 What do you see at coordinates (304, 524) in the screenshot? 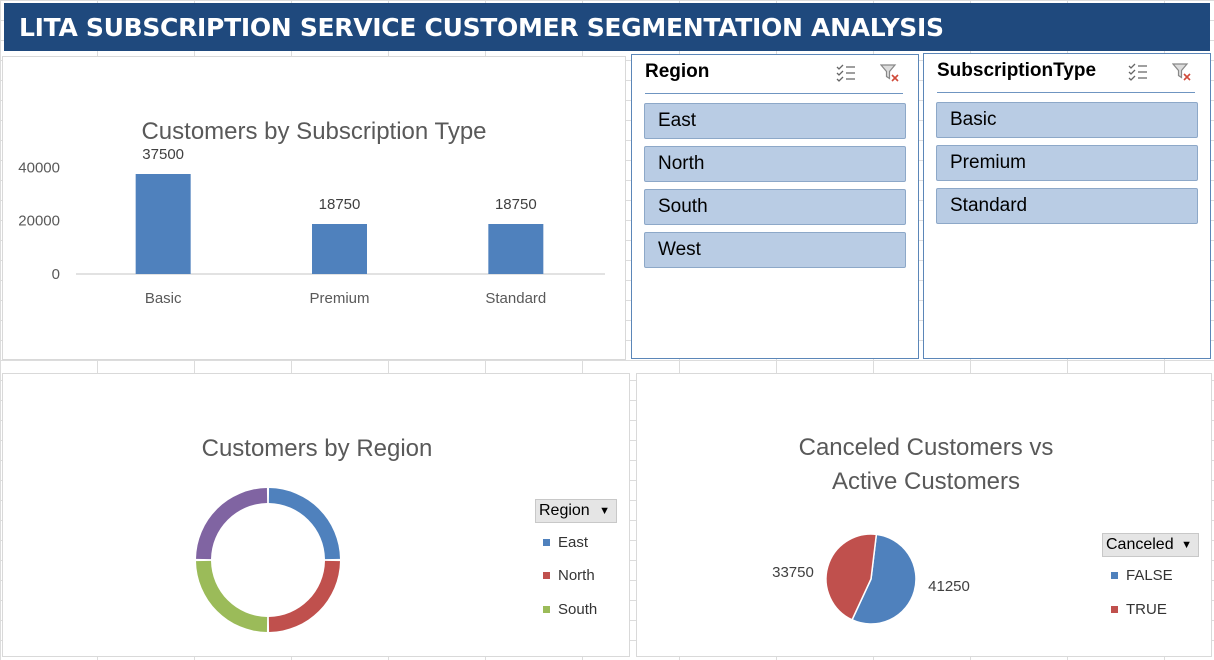
I see `doughnut-segment-east` at bounding box center [304, 524].